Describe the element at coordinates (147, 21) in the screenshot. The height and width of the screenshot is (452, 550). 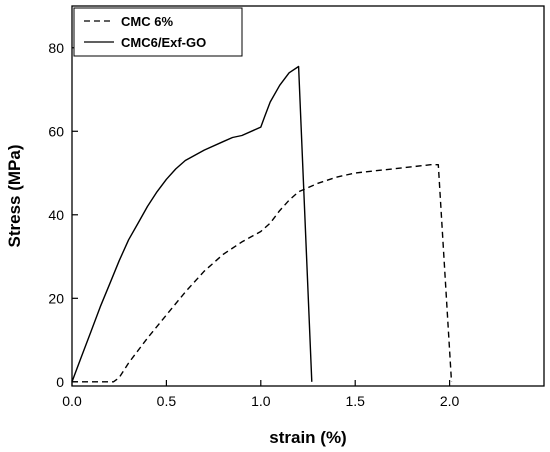
I see `legend-label-cmc6: CMC 6%` at that location.